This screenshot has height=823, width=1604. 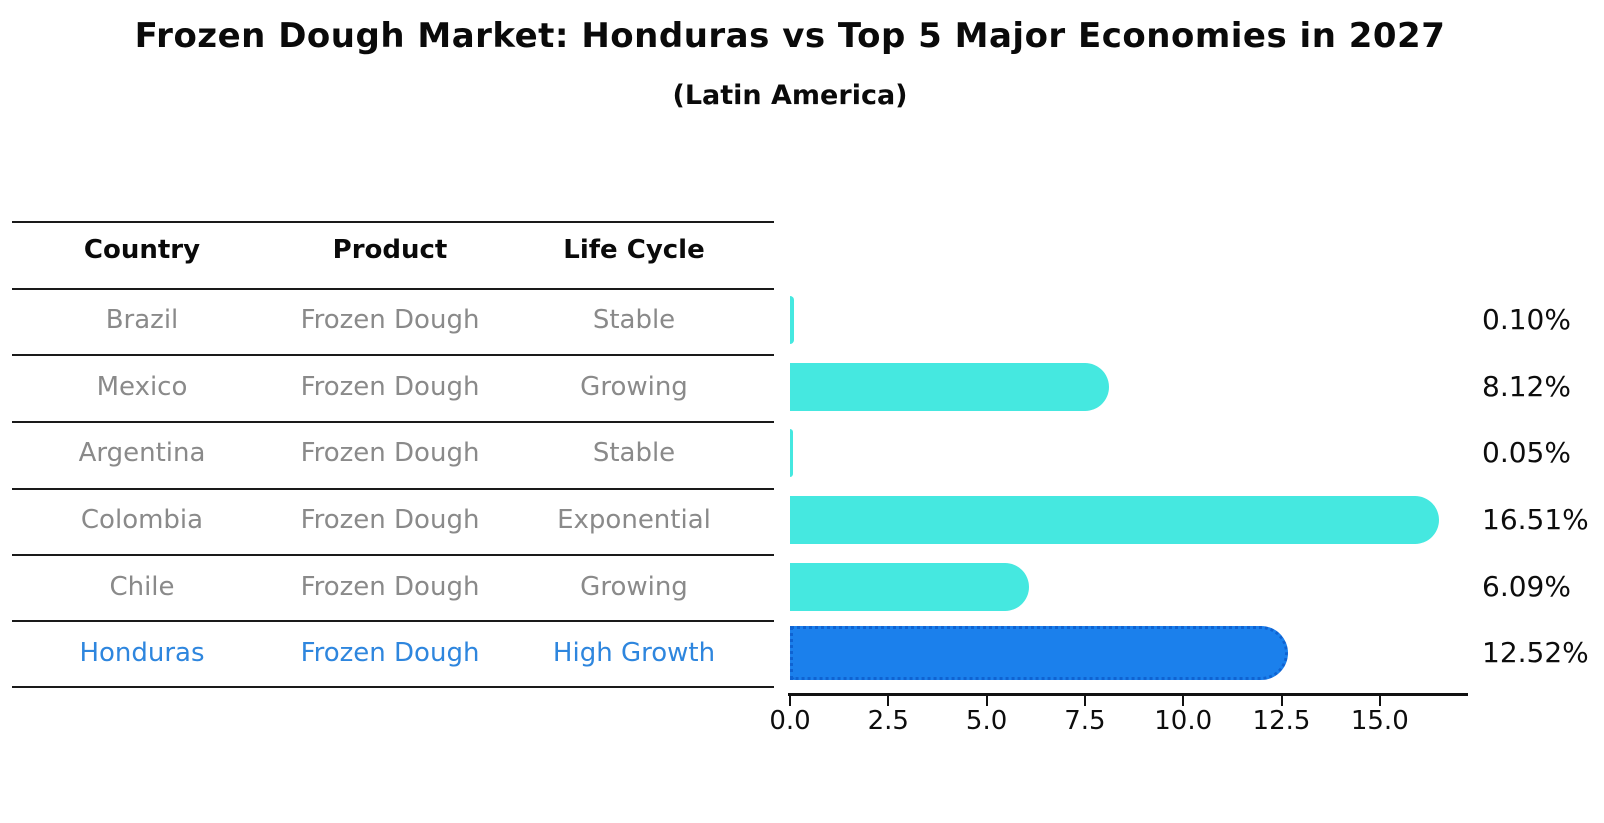 I want to click on table-cell-product-highlighted: Frozen Dough, so click(x=390, y=653).